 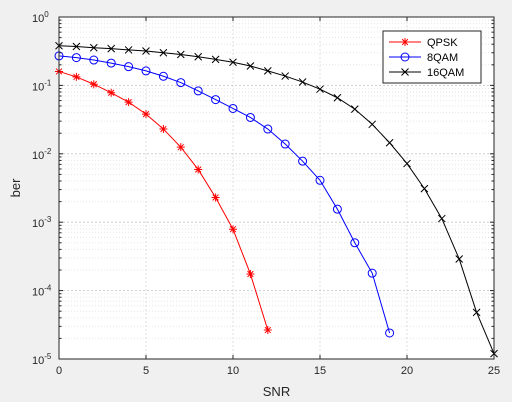 I want to click on x-tick-label: 0, so click(x=59, y=371).